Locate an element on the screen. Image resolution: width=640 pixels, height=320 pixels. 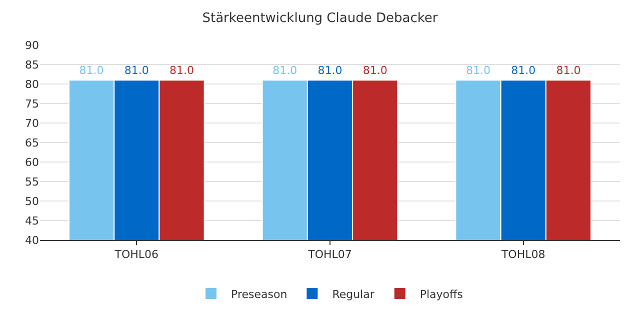
y-tick-label: 85 is located at coordinates (32, 65).